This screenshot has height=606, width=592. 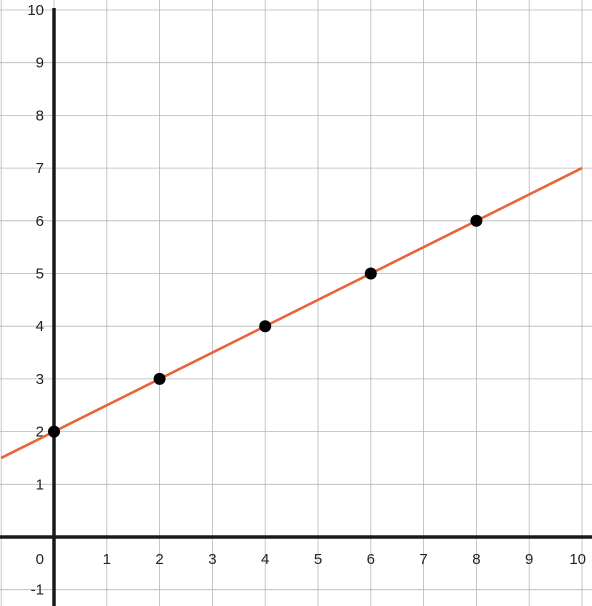 I want to click on y-tick-label: 5, so click(x=40, y=274).